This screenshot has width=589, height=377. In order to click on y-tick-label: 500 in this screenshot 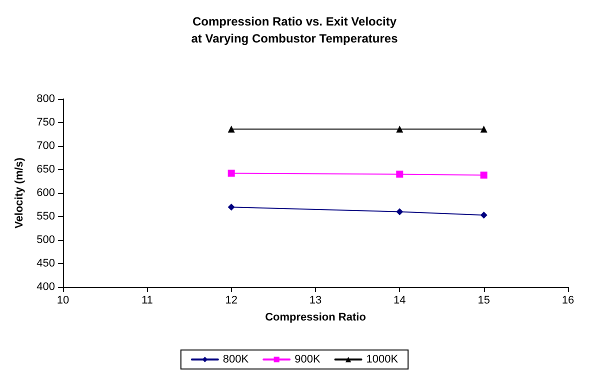, I will do `click(45, 240)`.